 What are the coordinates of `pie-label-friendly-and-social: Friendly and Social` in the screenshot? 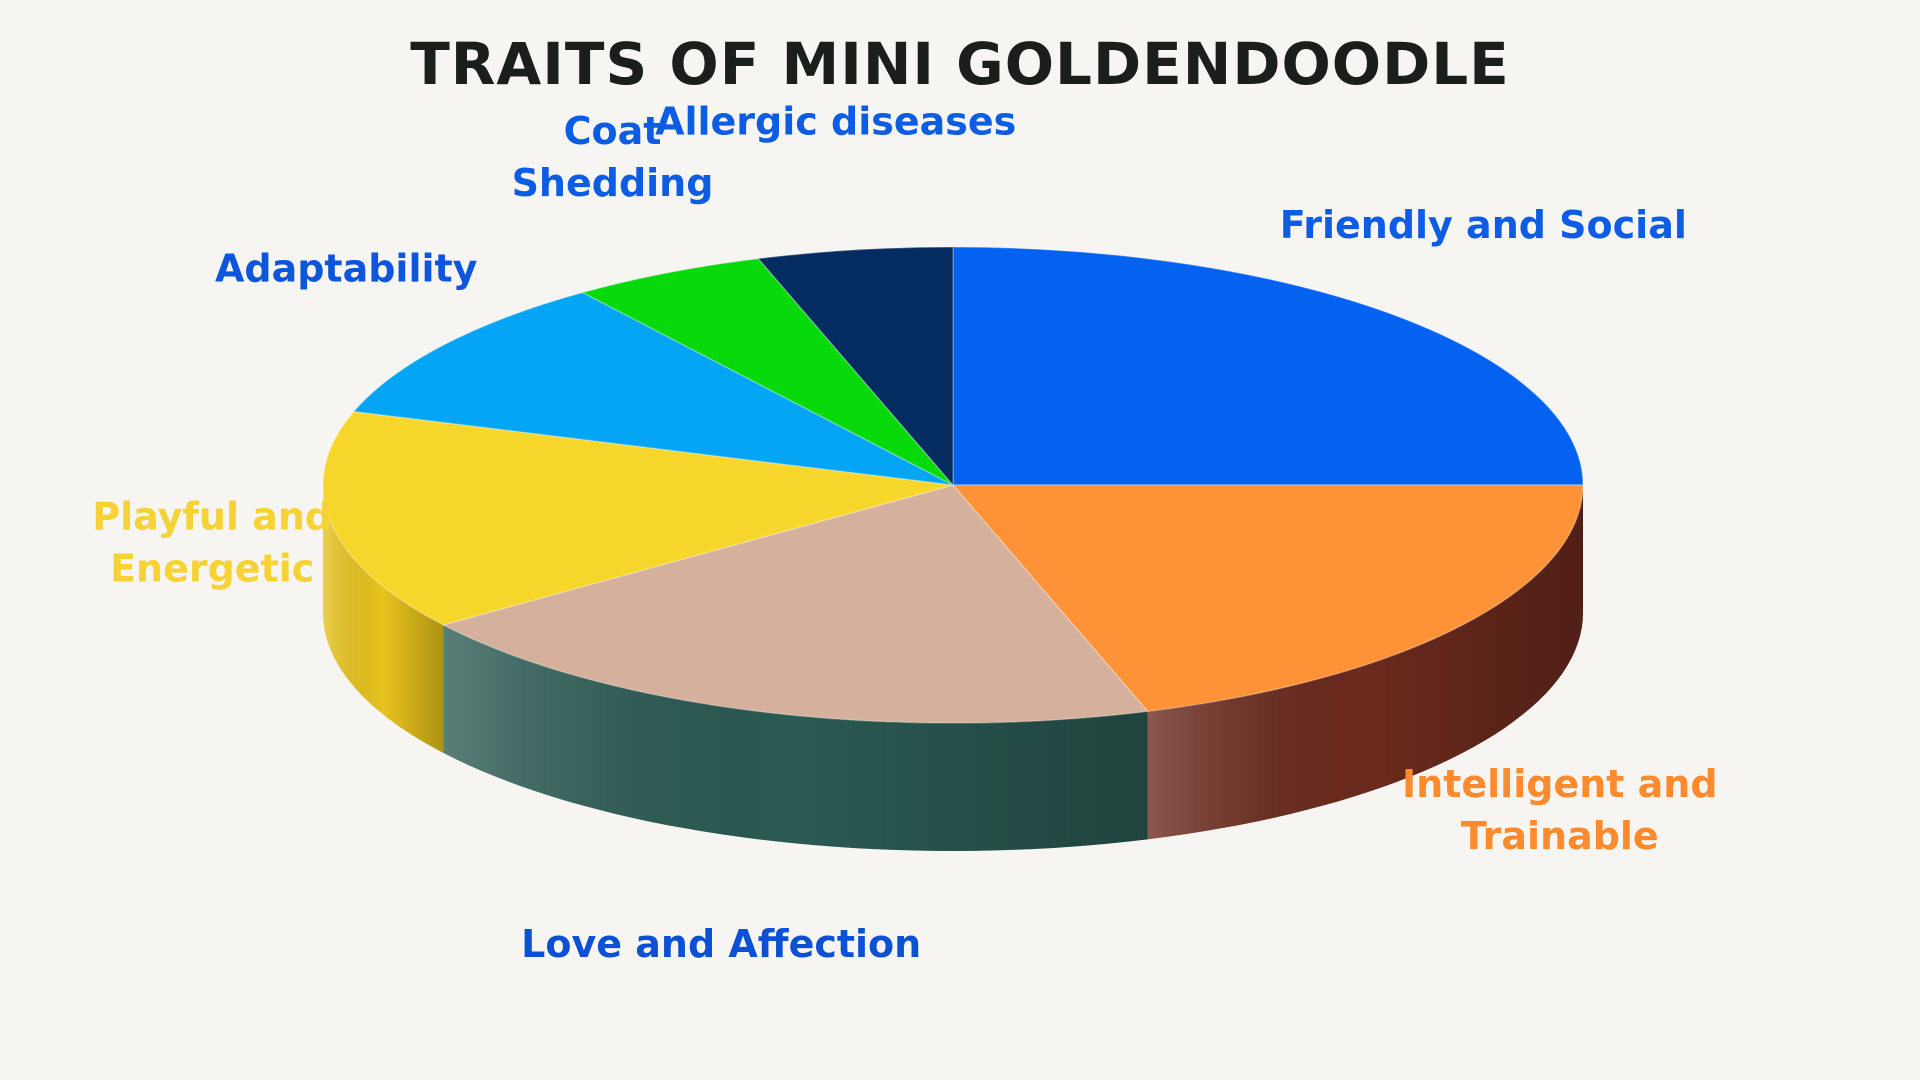 It's located at (1483, 225).